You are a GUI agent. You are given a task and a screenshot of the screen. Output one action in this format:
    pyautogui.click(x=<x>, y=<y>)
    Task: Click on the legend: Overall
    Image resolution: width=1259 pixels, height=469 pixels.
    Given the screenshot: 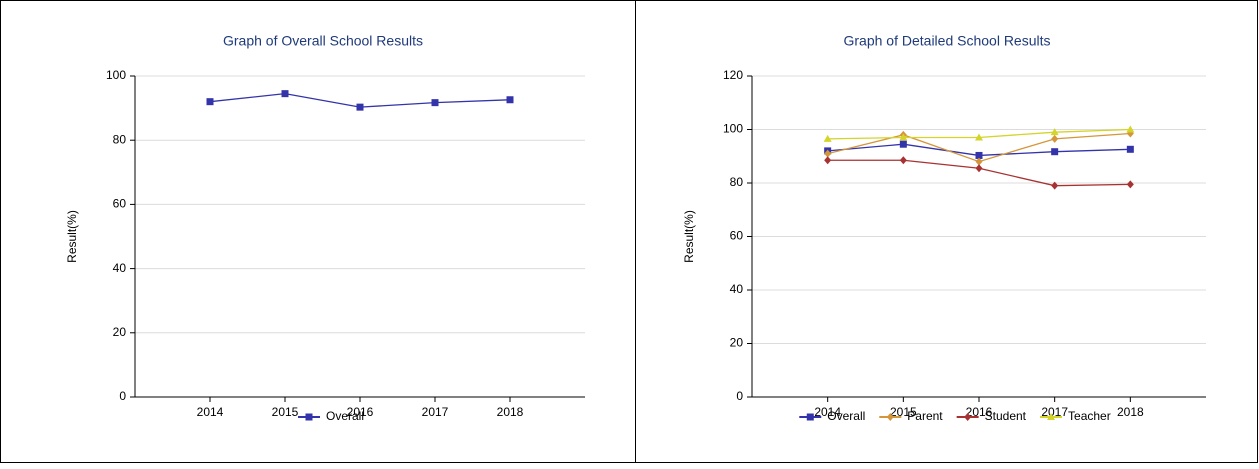 What is the action you would take?
    pyautogui.click(x=330, y=416)
    